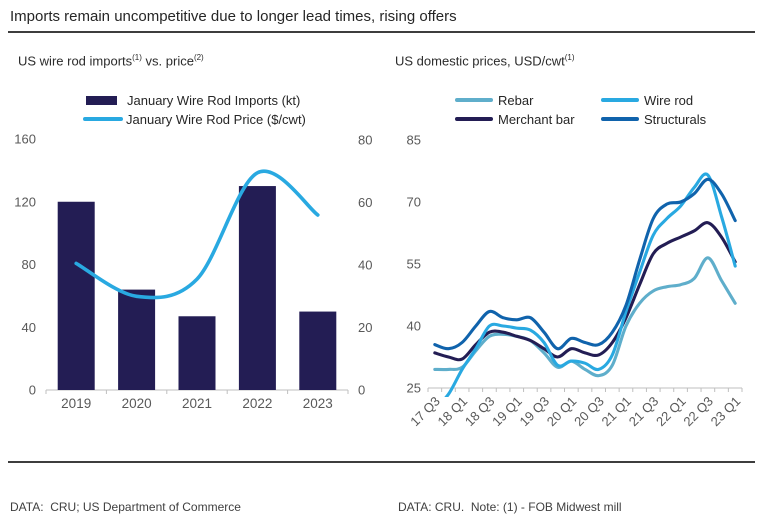  I want to click on svg-text: 20 Q1, so click(562, 412).